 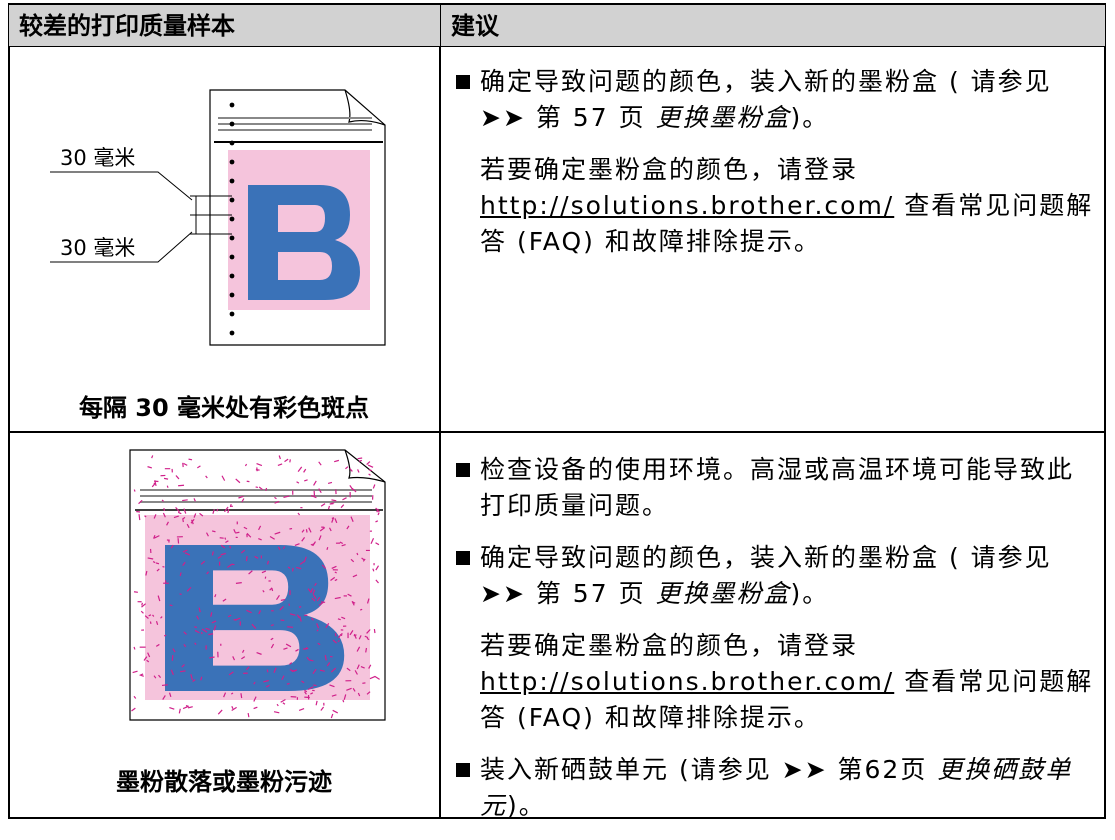 What do you see at coordinates (883, 769) in the screenshot?
I see `page-ref: 第62页` at bounding box center [883, 769].